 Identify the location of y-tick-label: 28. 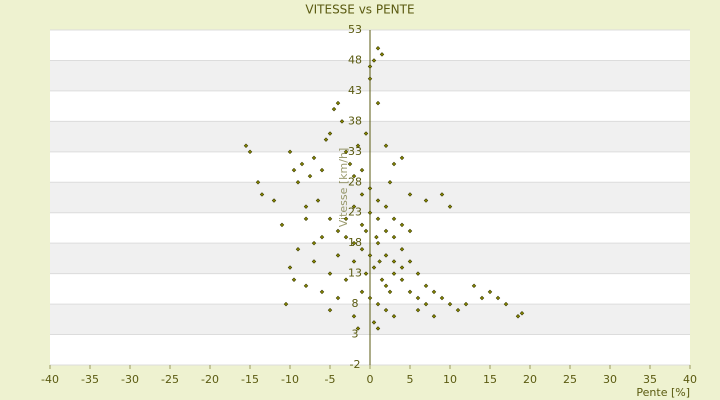
(355, 181).